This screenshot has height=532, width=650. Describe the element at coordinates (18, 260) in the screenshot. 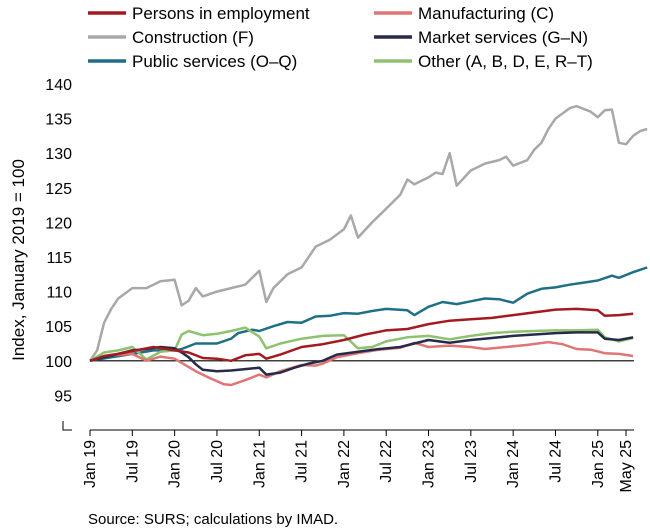

I see `y-axis-title: Index, January 2019 = 100` at that location.